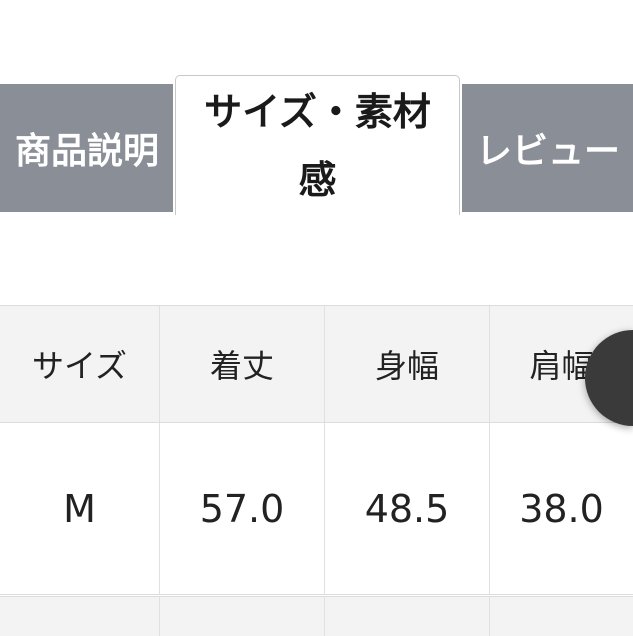 Image resolution: width=633 pixels, height=636 pixels. What do you see at coordinates (407, 364) in the screenshot?
I see `header-width: 身幅` at bounding box center [407, 364].